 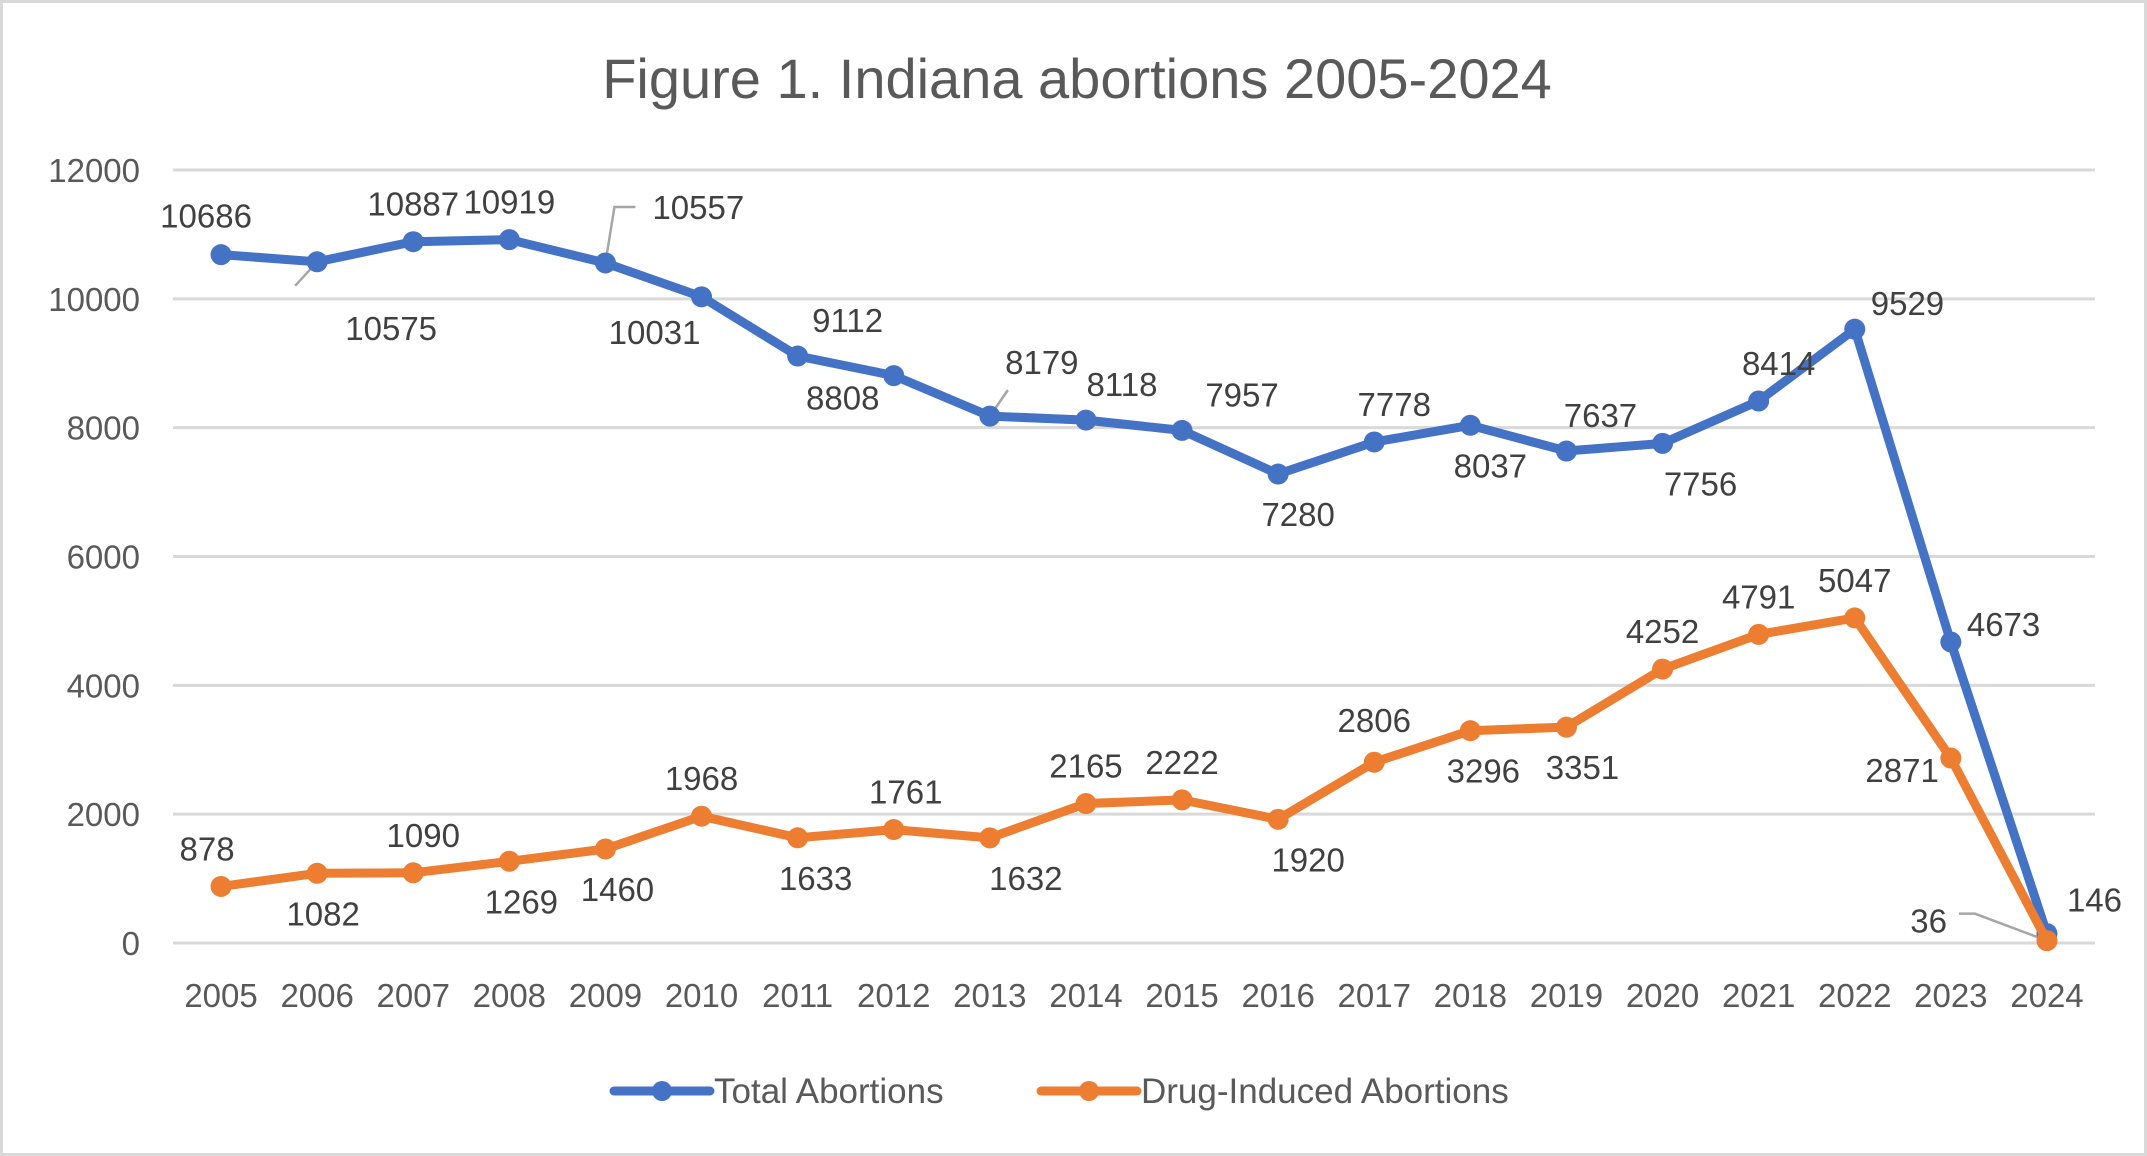 What do you see at coordinates (94, 170) in the screenshot?
I see `y-tick-label: 12000` at bounding box center [94, 170].